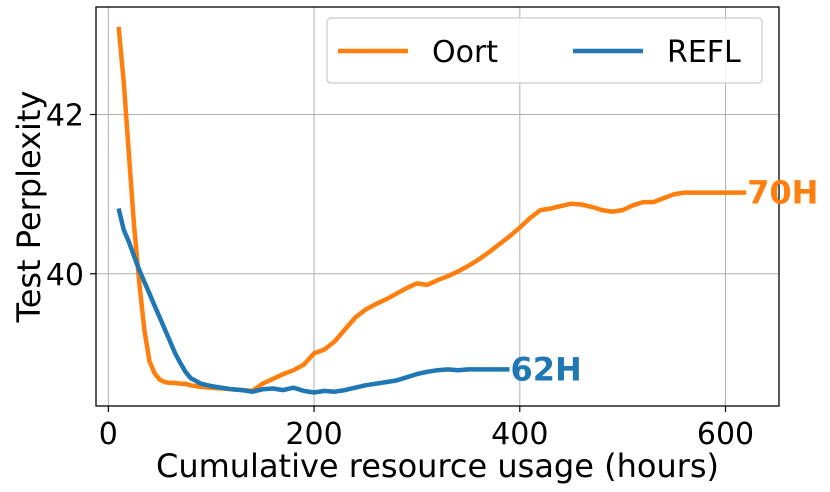 This screenshot has height=492, width=830. I want to click on x-tick-label: 600, so click(725, 434).